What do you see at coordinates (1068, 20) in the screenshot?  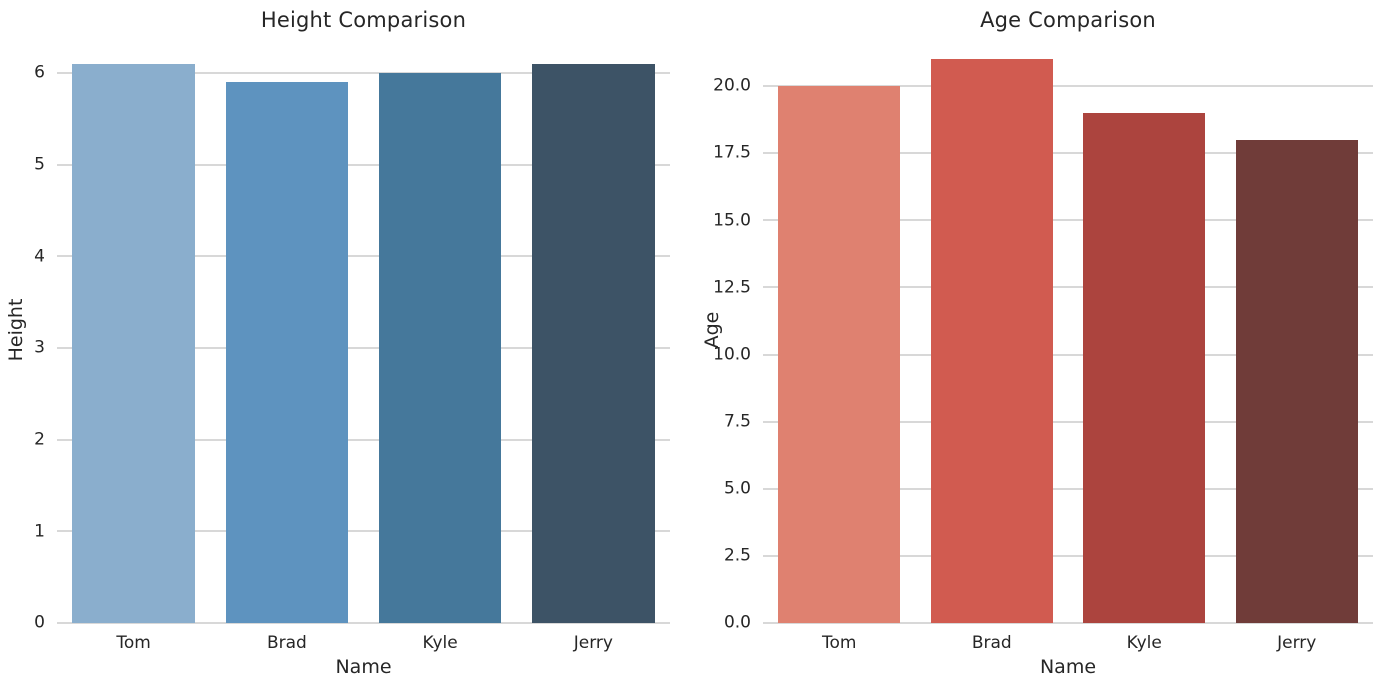 I see `chart-title-age: Age Comparison` at bounding box center [1068, 20].